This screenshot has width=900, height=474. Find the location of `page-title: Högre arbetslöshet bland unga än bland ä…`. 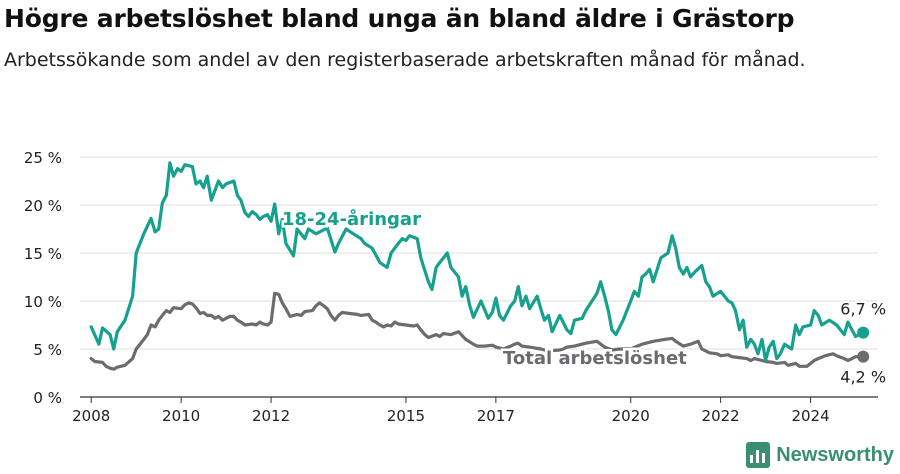

page-title: Högre arbetslöshet bland unga än bland ä… is located at coordinates (399, 18).